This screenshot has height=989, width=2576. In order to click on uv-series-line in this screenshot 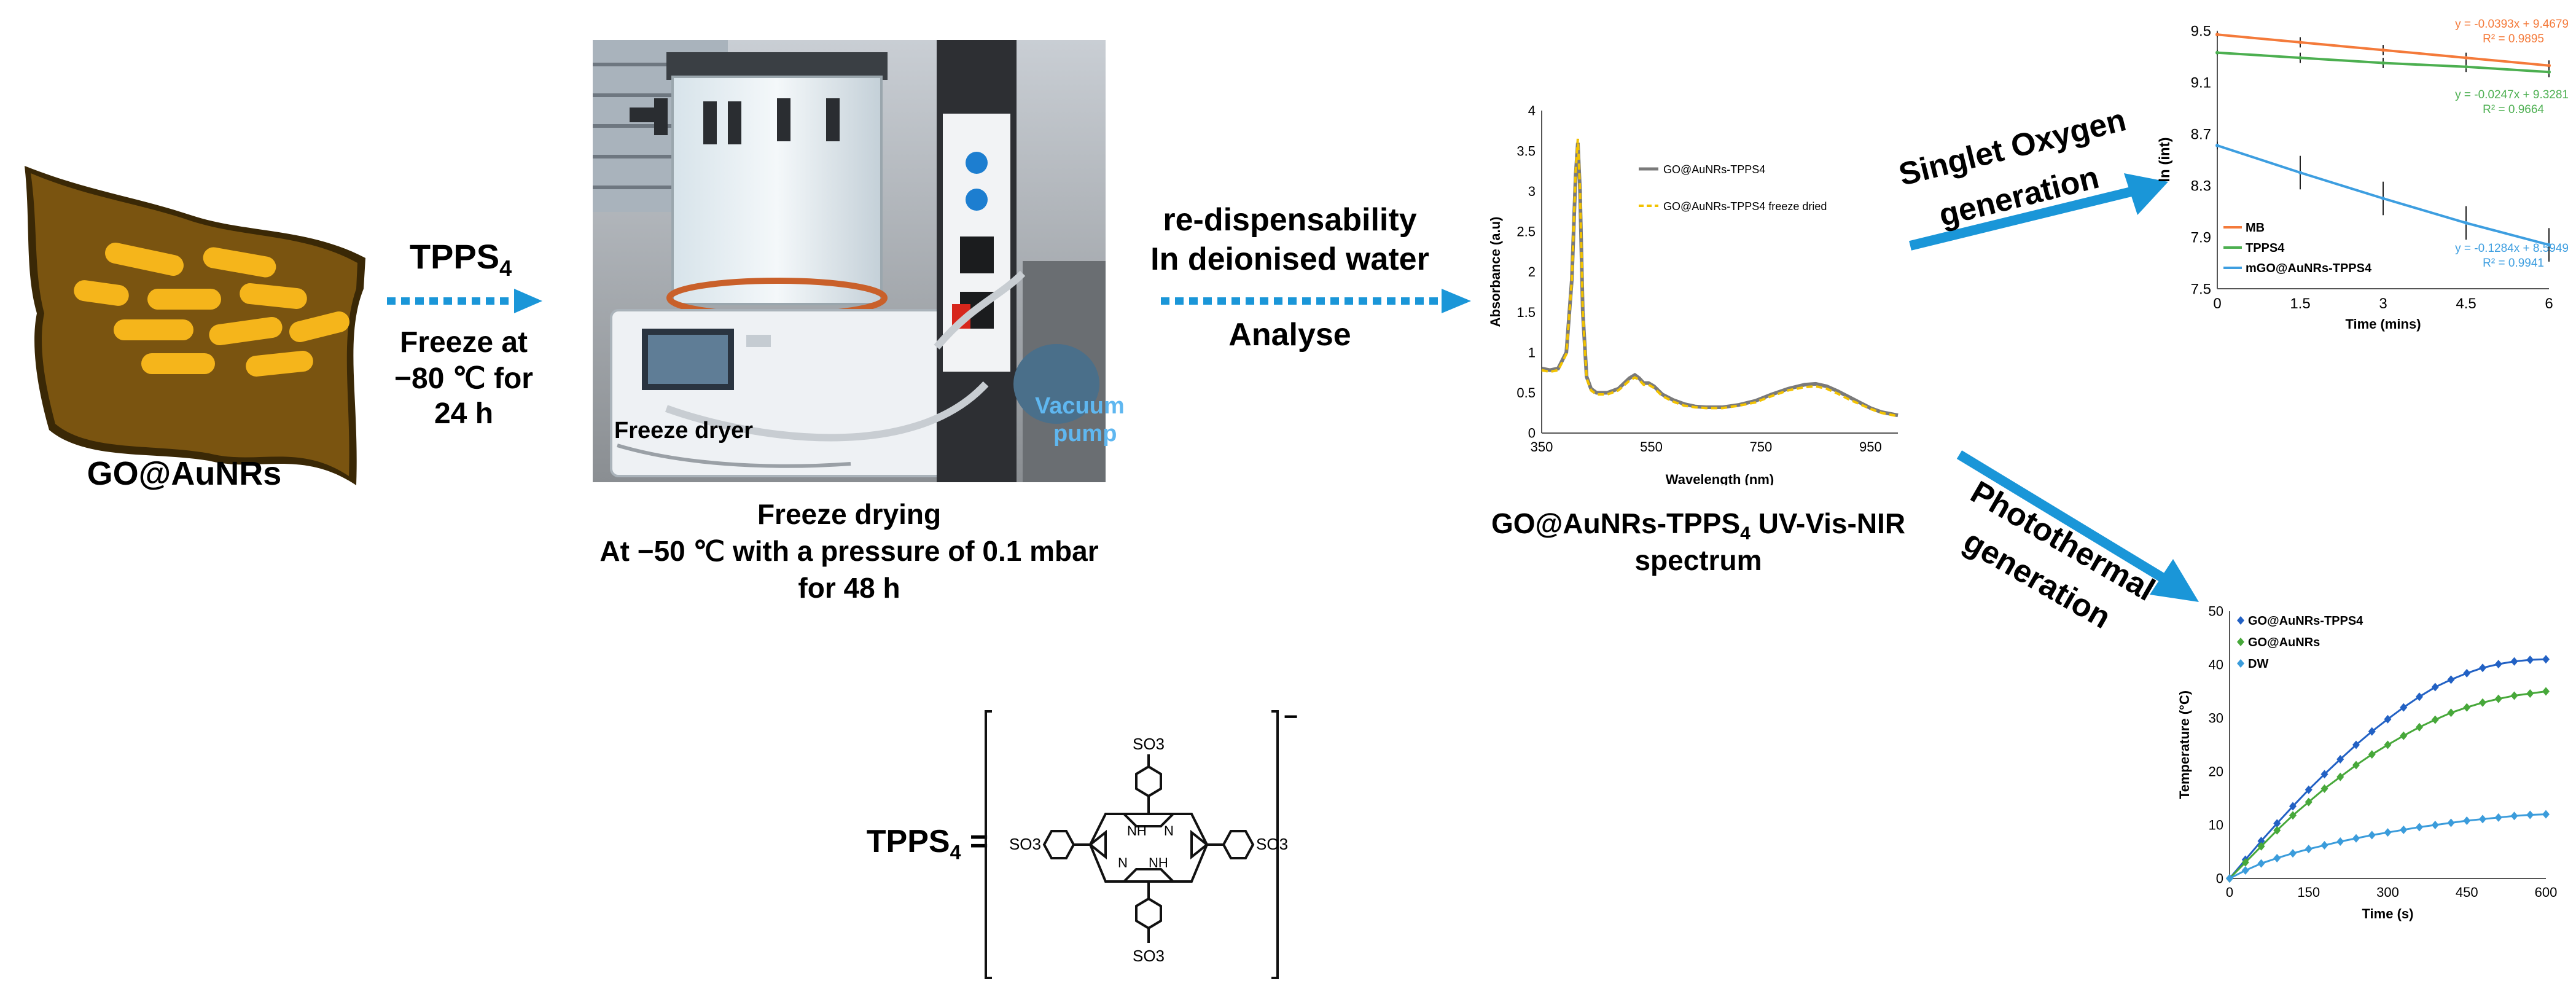, I will do `click(1720, 278)`.